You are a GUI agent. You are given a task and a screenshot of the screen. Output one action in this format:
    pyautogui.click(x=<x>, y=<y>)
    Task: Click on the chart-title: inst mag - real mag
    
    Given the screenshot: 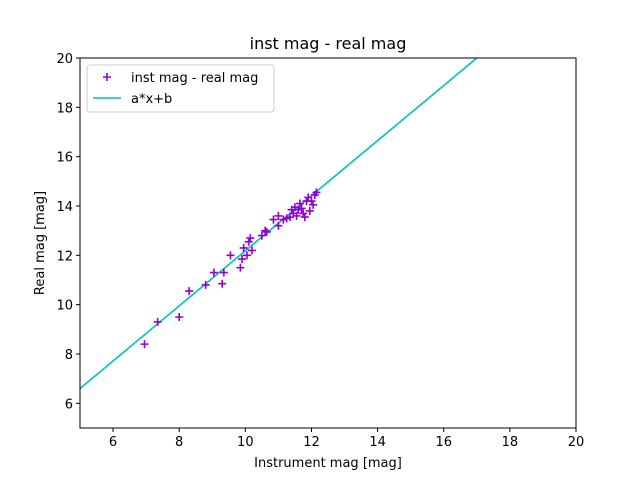 What is the action you would take?
    pyautogui.click(x=328, y=43)
    